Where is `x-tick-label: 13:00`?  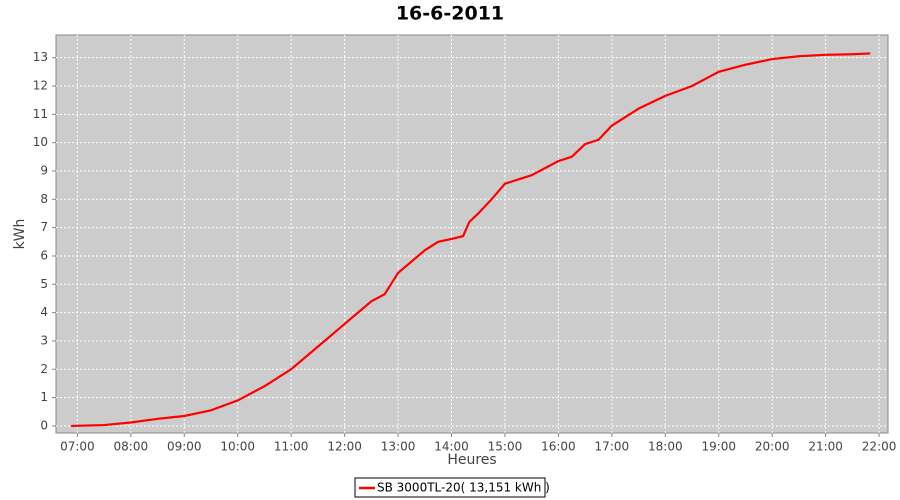 x-tick-label: 13:00 is located at coordinates (398, 447).